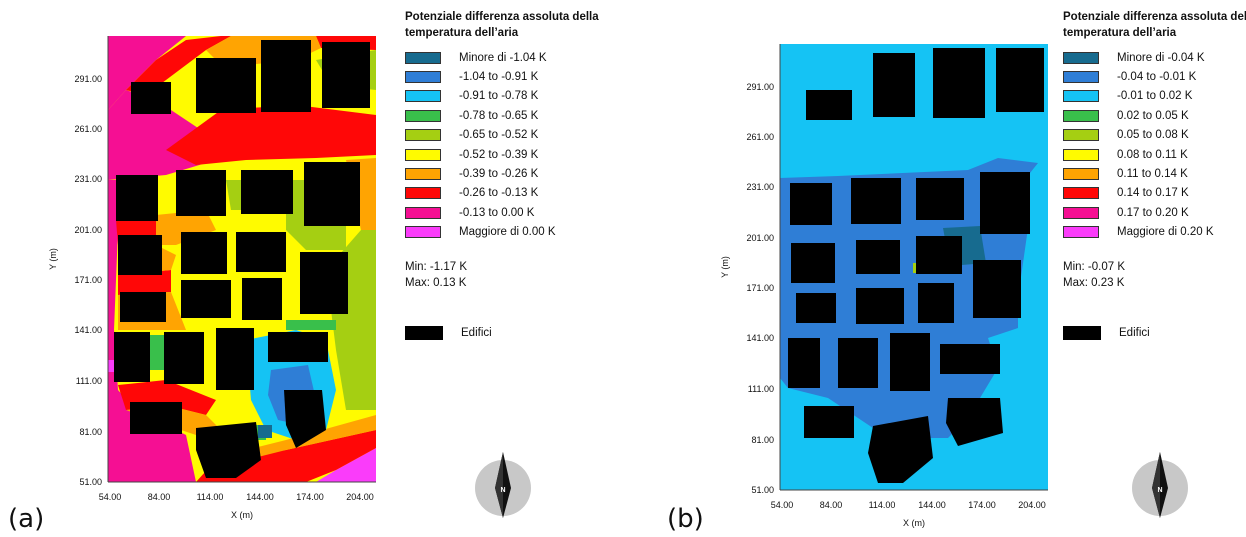 This screenshot has height=537, width=1246. What do you see at coordinates (53, 259) in the screenshot?
I see `y-axis-title: Y (m)` at bounding box center [53, 259].